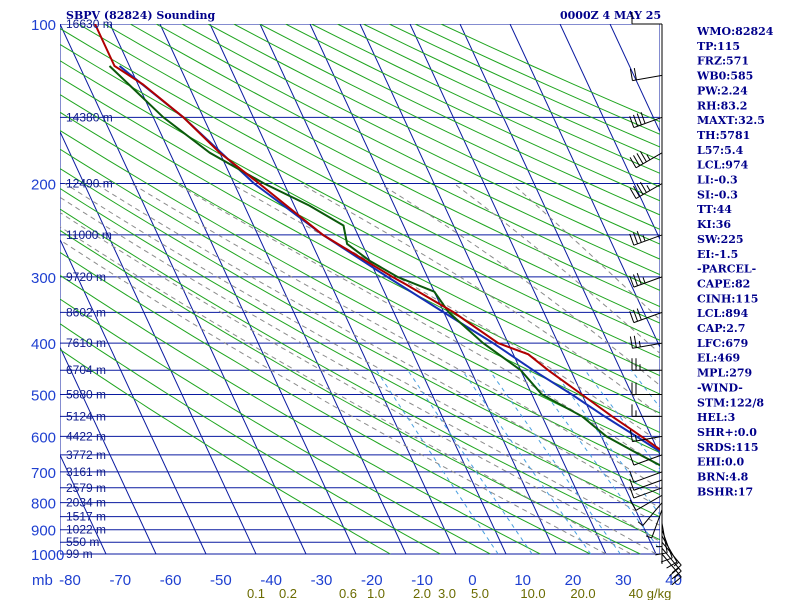 The height and width of the screenshot is (600, 800). What do you see at coordinates (722, 105) in the screenshot?
I see `index-item: RH:83.2` at bounding box center [722, 105].